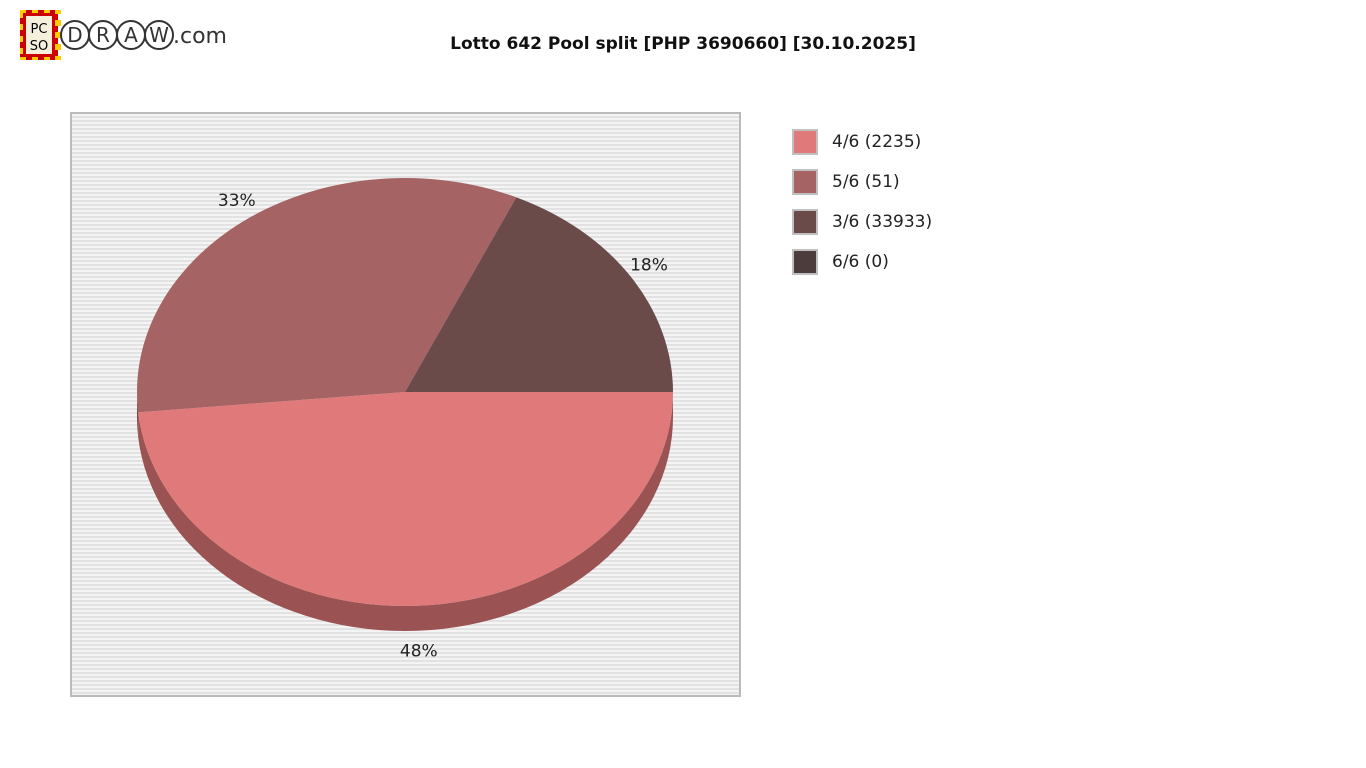 This screenshot has width=1366, height=768. What do you see at coordinates (39, 46) in the screenshot?
I see `svg-text: SO` at bounding box center [39, 46].